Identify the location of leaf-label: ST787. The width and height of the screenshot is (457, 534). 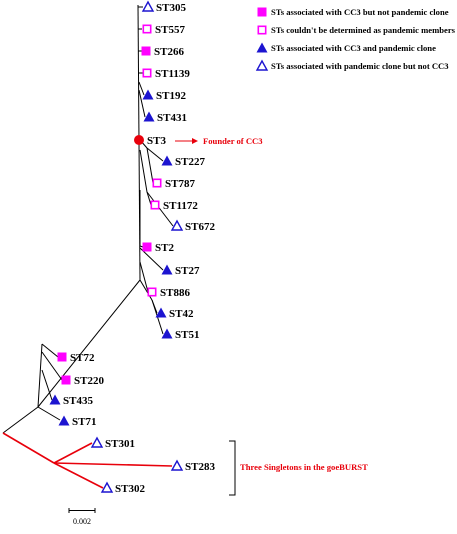
(180, 184).